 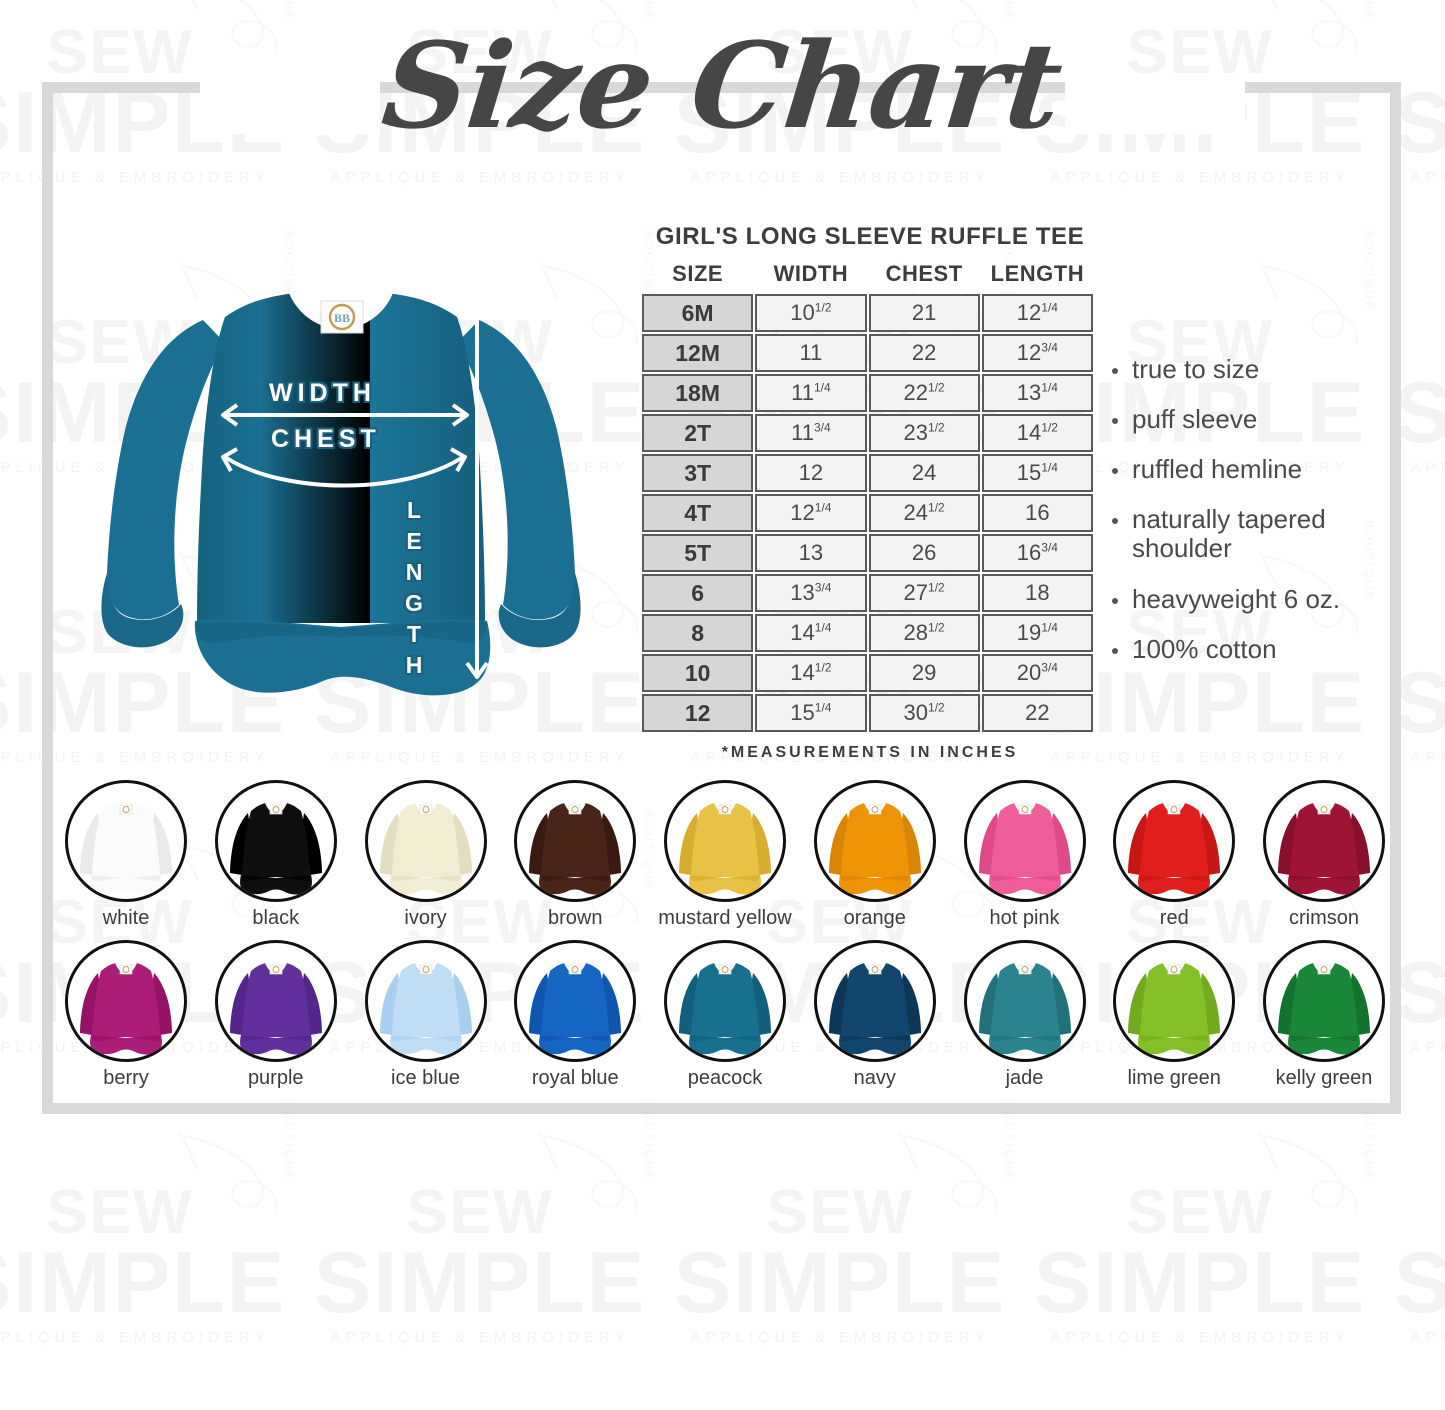 I want to click on table-row: 10 141/2 29 203/4, so click(x=867, y=673).